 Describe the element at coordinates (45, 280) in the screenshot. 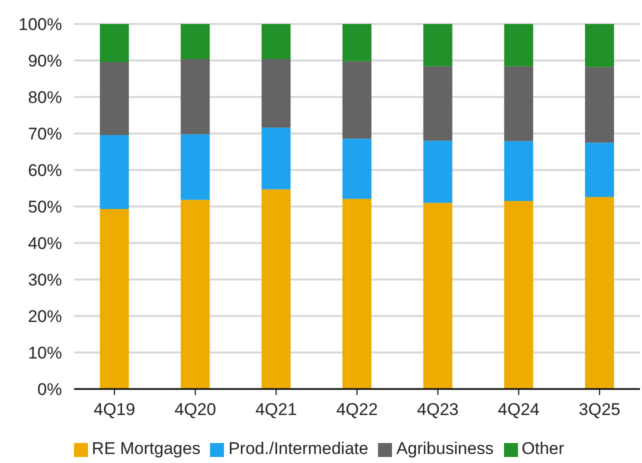

I see `y-tick-label: 30%` at that location.